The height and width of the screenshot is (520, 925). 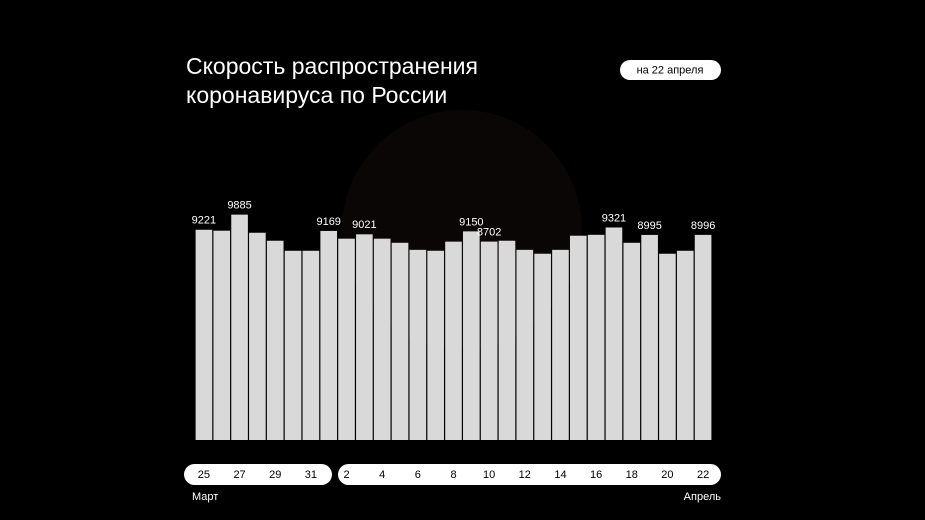 What do you see at coordinates (489, 475) in the screenshot?
I see `x-tick-label: 10` at bounding box center [489, 475].